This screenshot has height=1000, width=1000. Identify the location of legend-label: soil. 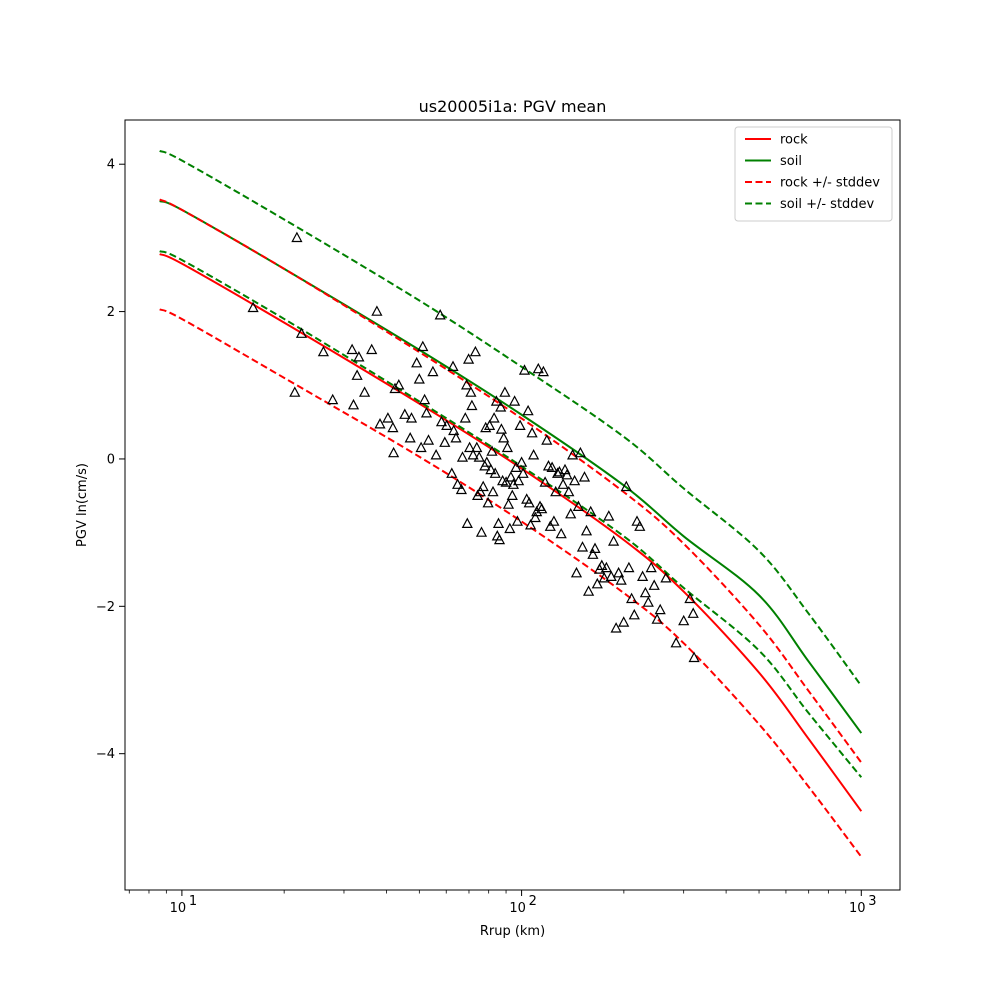
(791, 161).